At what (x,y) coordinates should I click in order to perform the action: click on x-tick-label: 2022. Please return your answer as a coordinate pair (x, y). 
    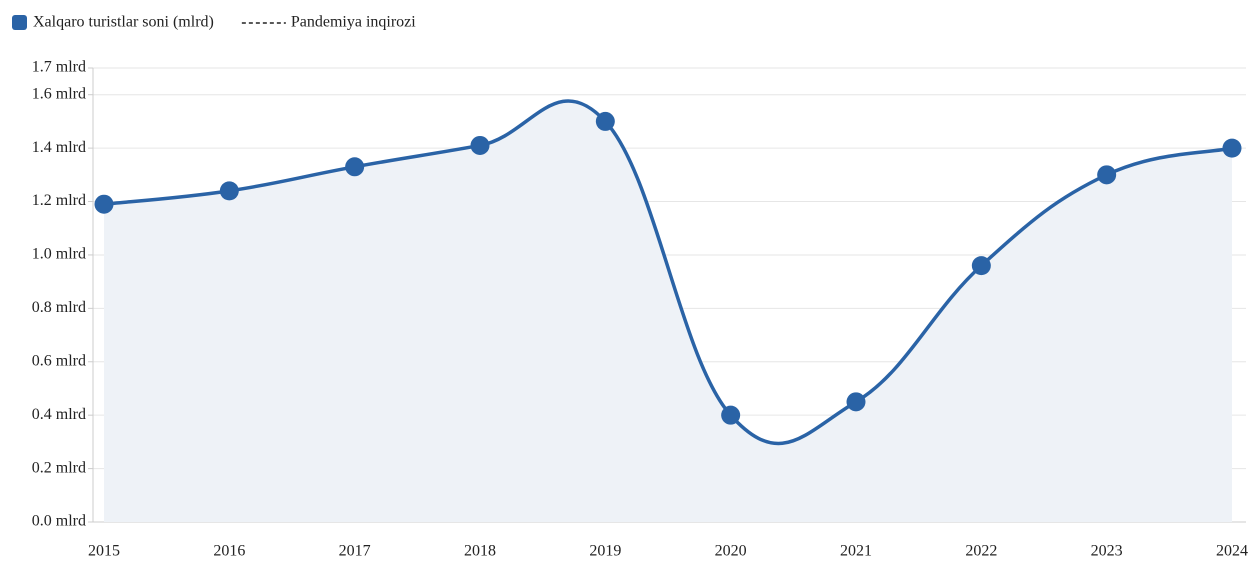
    Looking at the image, I should click on (981, 551).